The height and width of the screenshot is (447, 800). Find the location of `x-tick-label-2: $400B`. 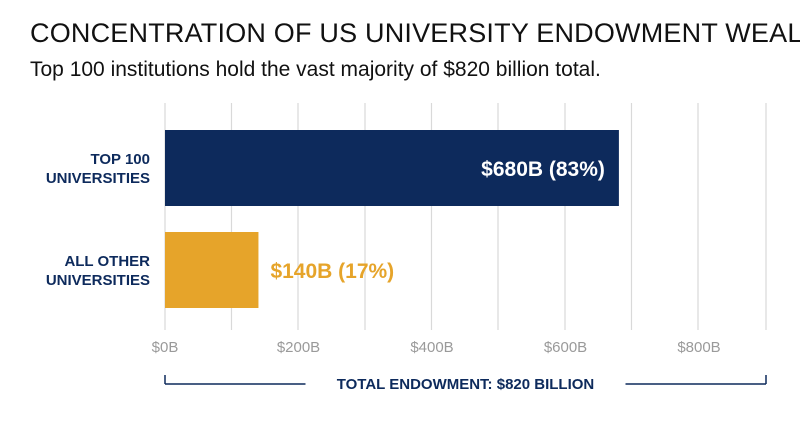

x-tick-label-2: $400B is located at coordinates (431, 347).